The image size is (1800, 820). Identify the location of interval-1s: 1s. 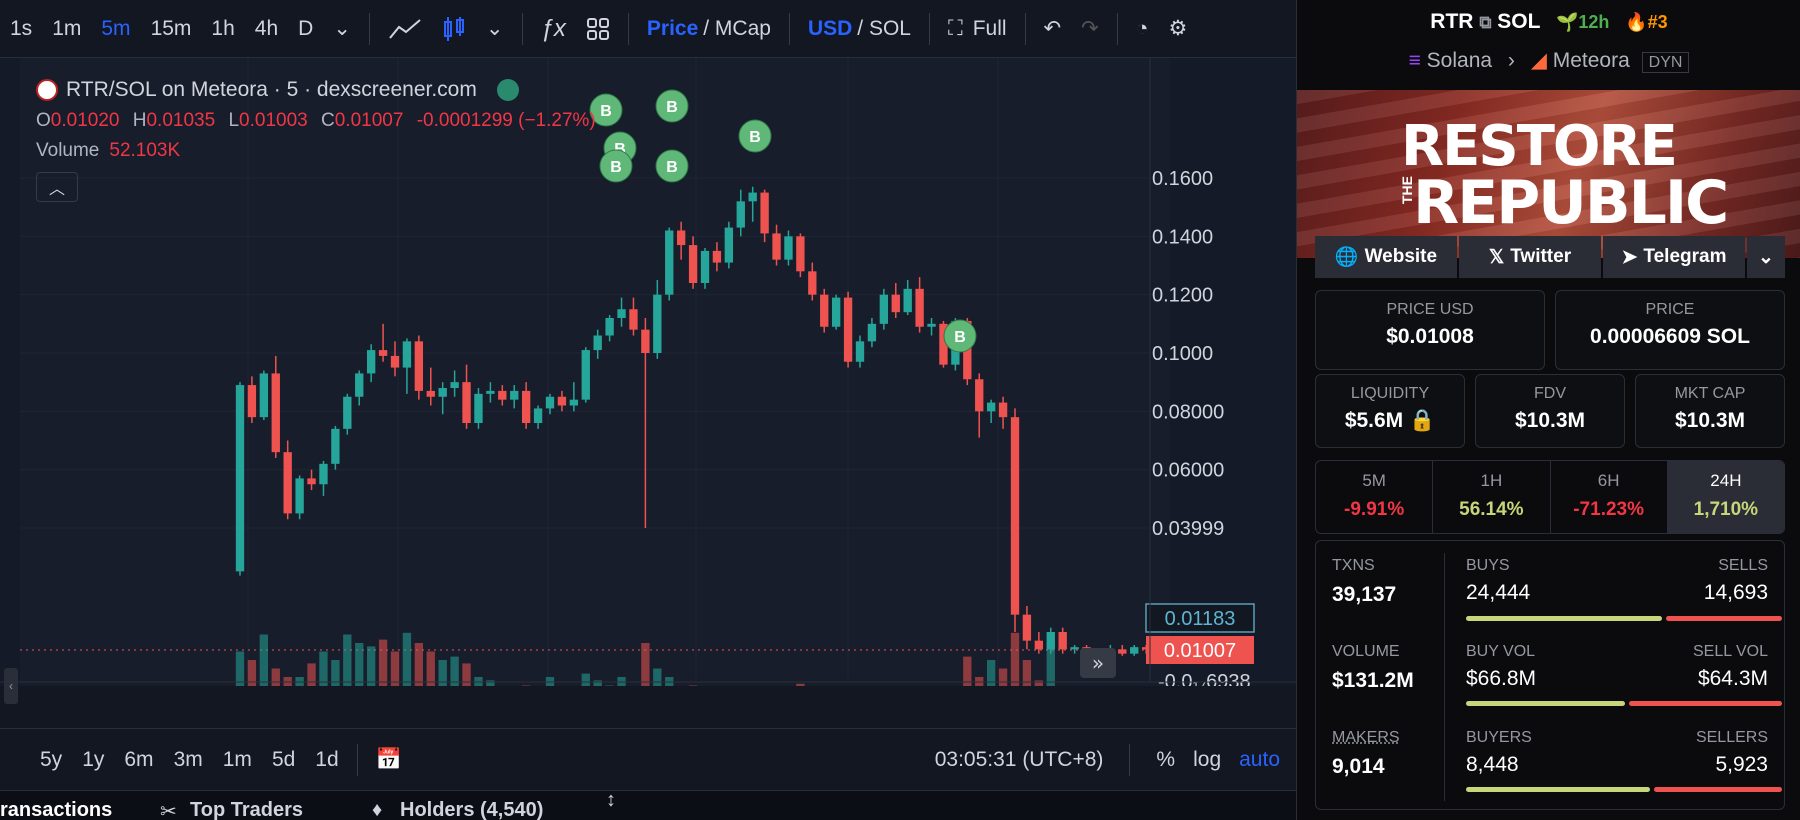
(21, 29).